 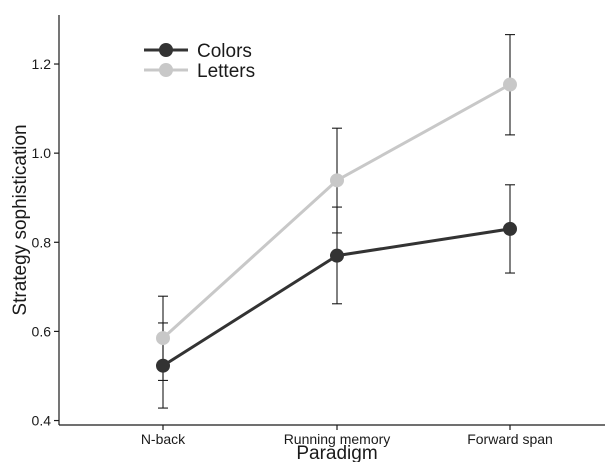 I want to click on x-axis: N-back Running memory Forward span, so click(x=332, y=435).